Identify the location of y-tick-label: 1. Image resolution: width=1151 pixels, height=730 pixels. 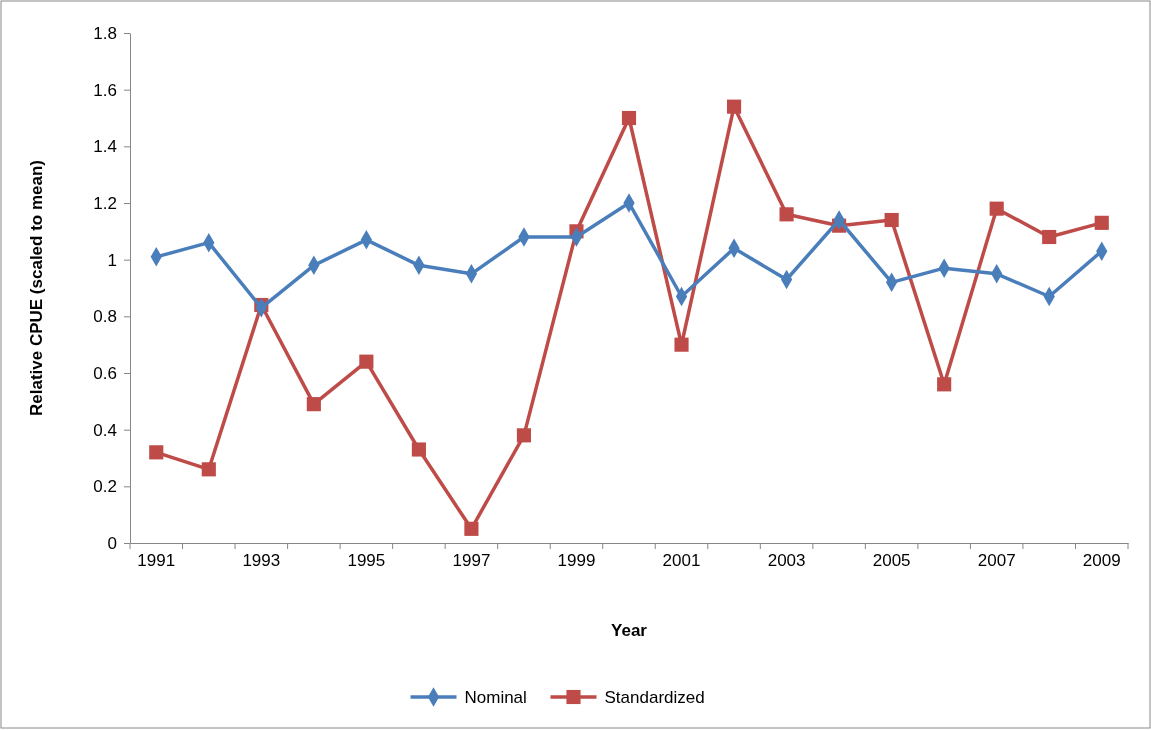
(112, 260).